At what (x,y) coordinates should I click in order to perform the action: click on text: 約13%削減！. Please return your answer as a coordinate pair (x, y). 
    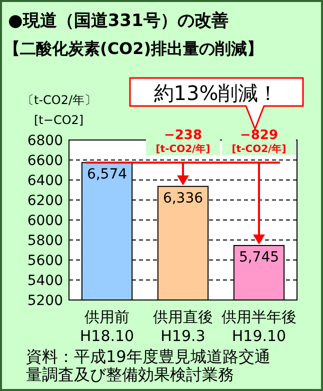
    Looking at the image, I should click on (216, 93).